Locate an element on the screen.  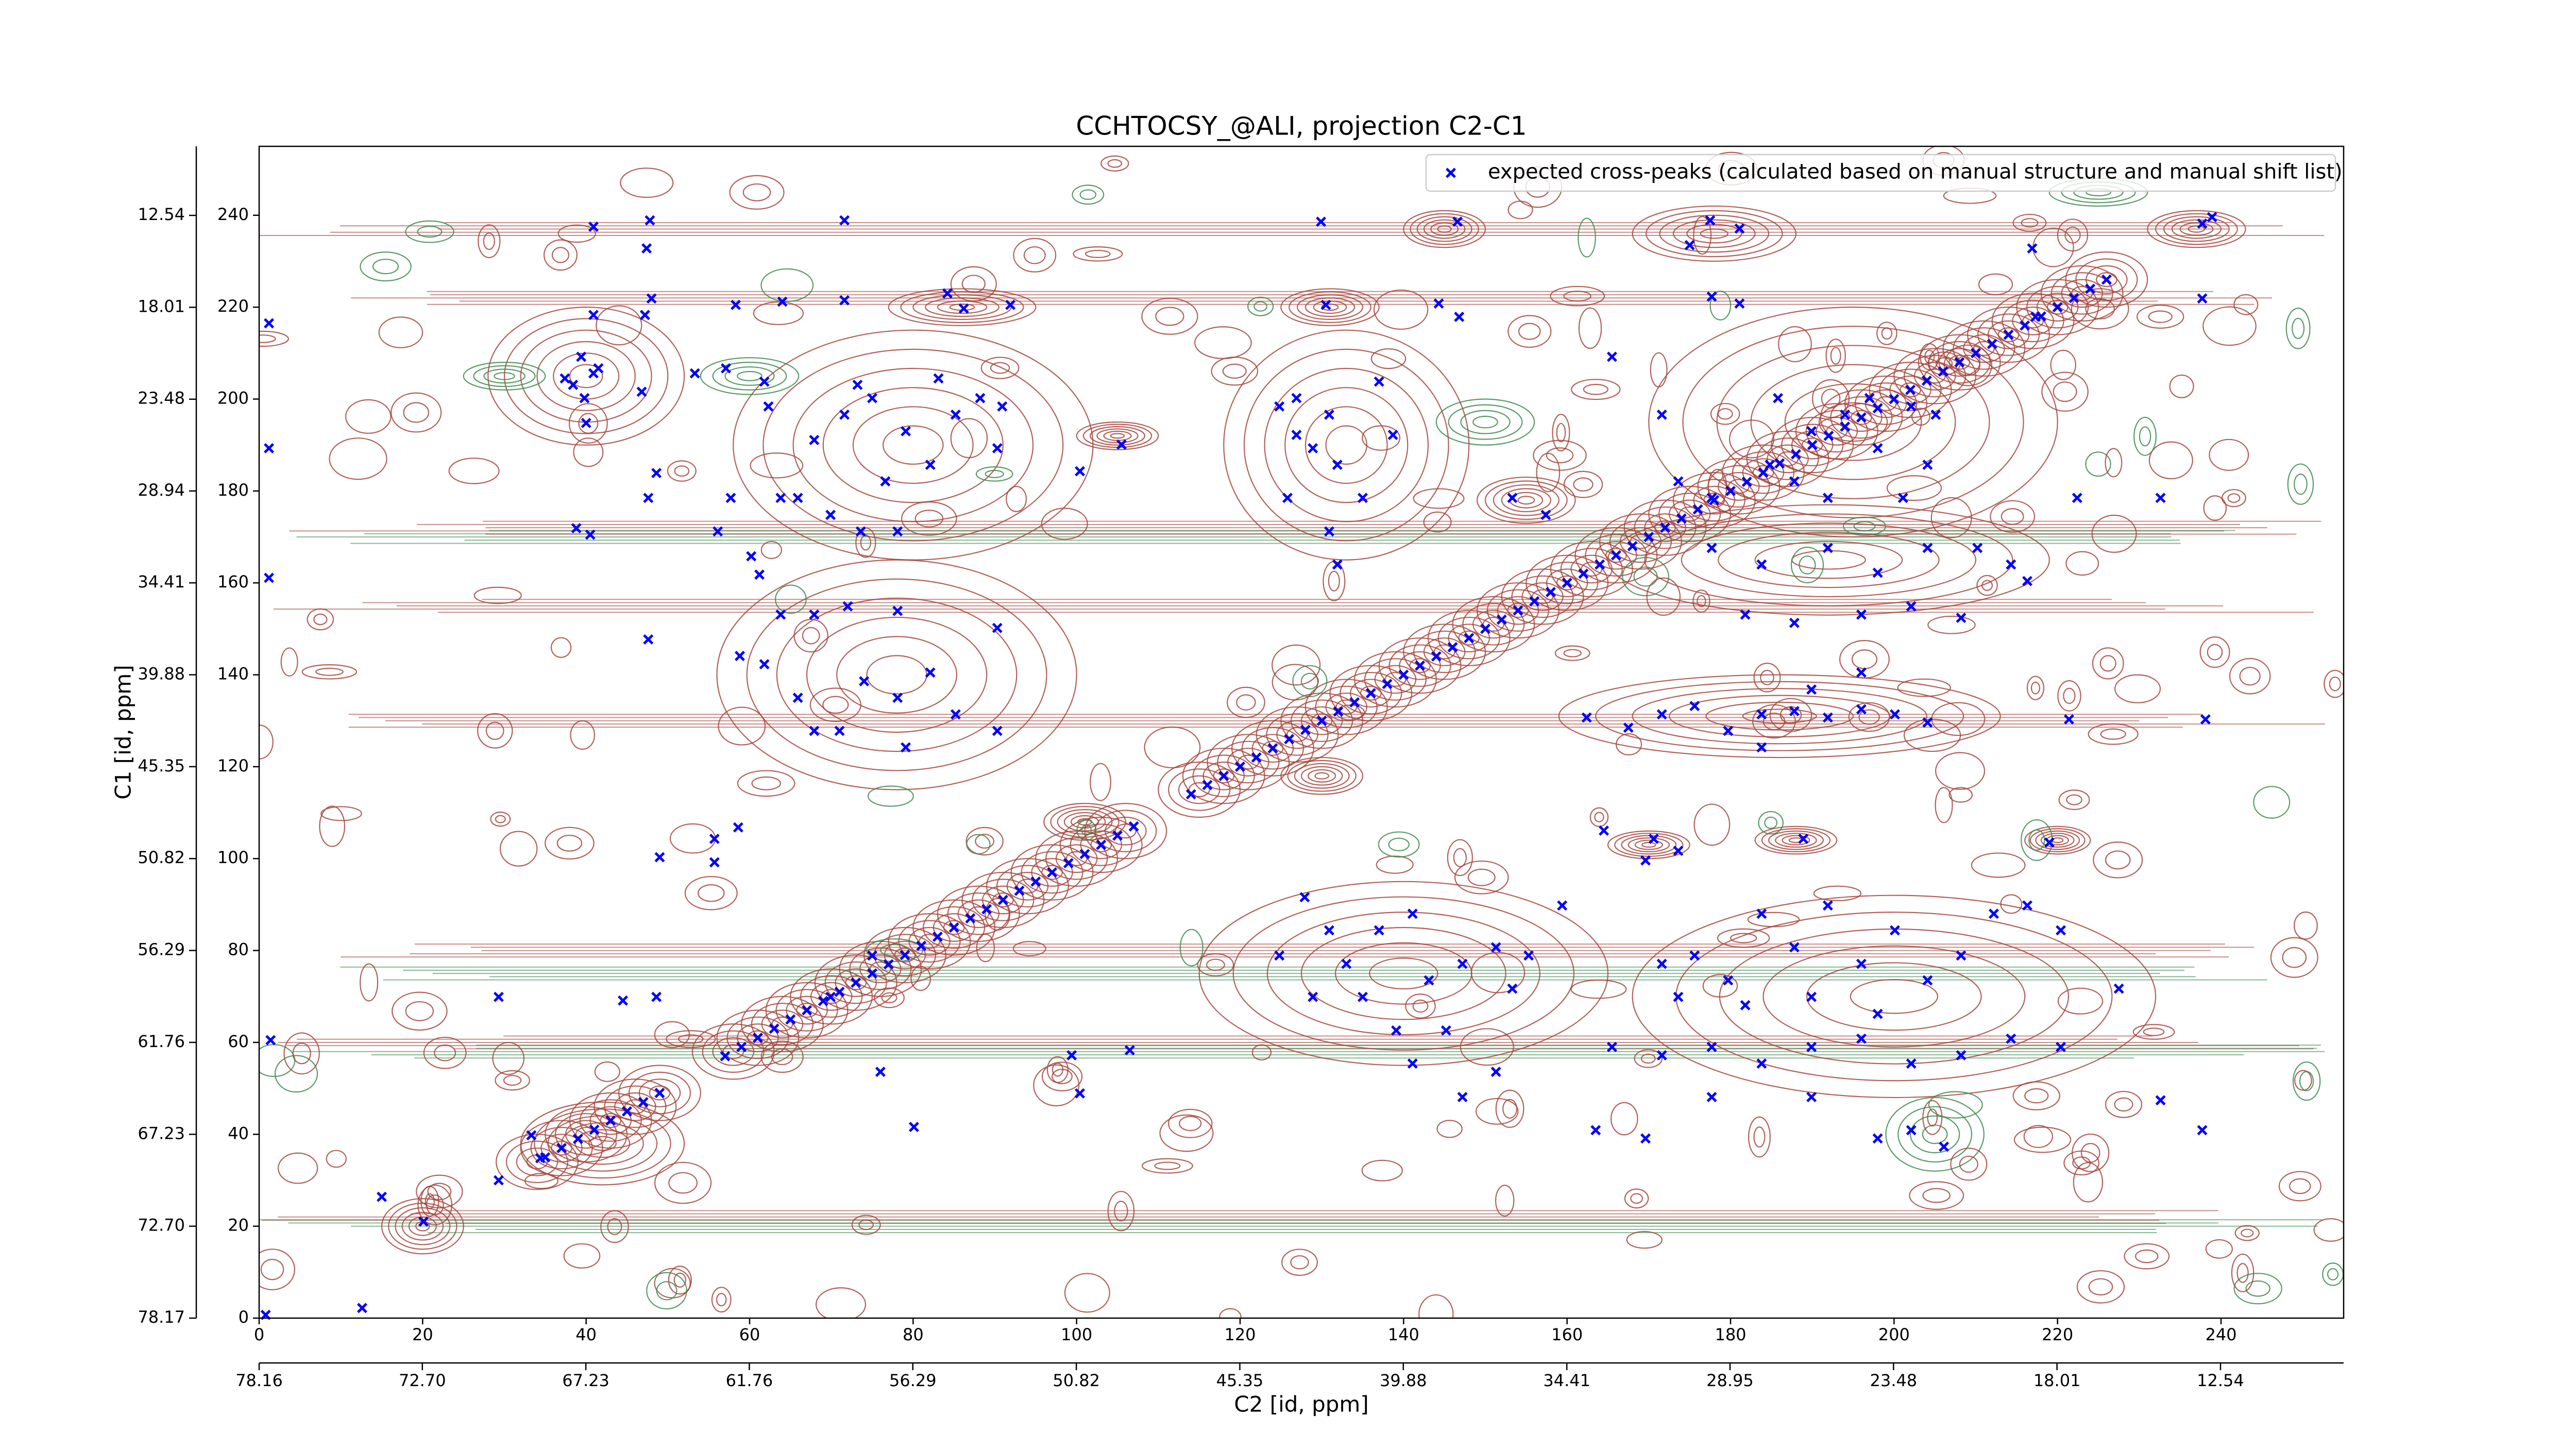
y-tick-label: 240 is located at coordinates (233, 214).